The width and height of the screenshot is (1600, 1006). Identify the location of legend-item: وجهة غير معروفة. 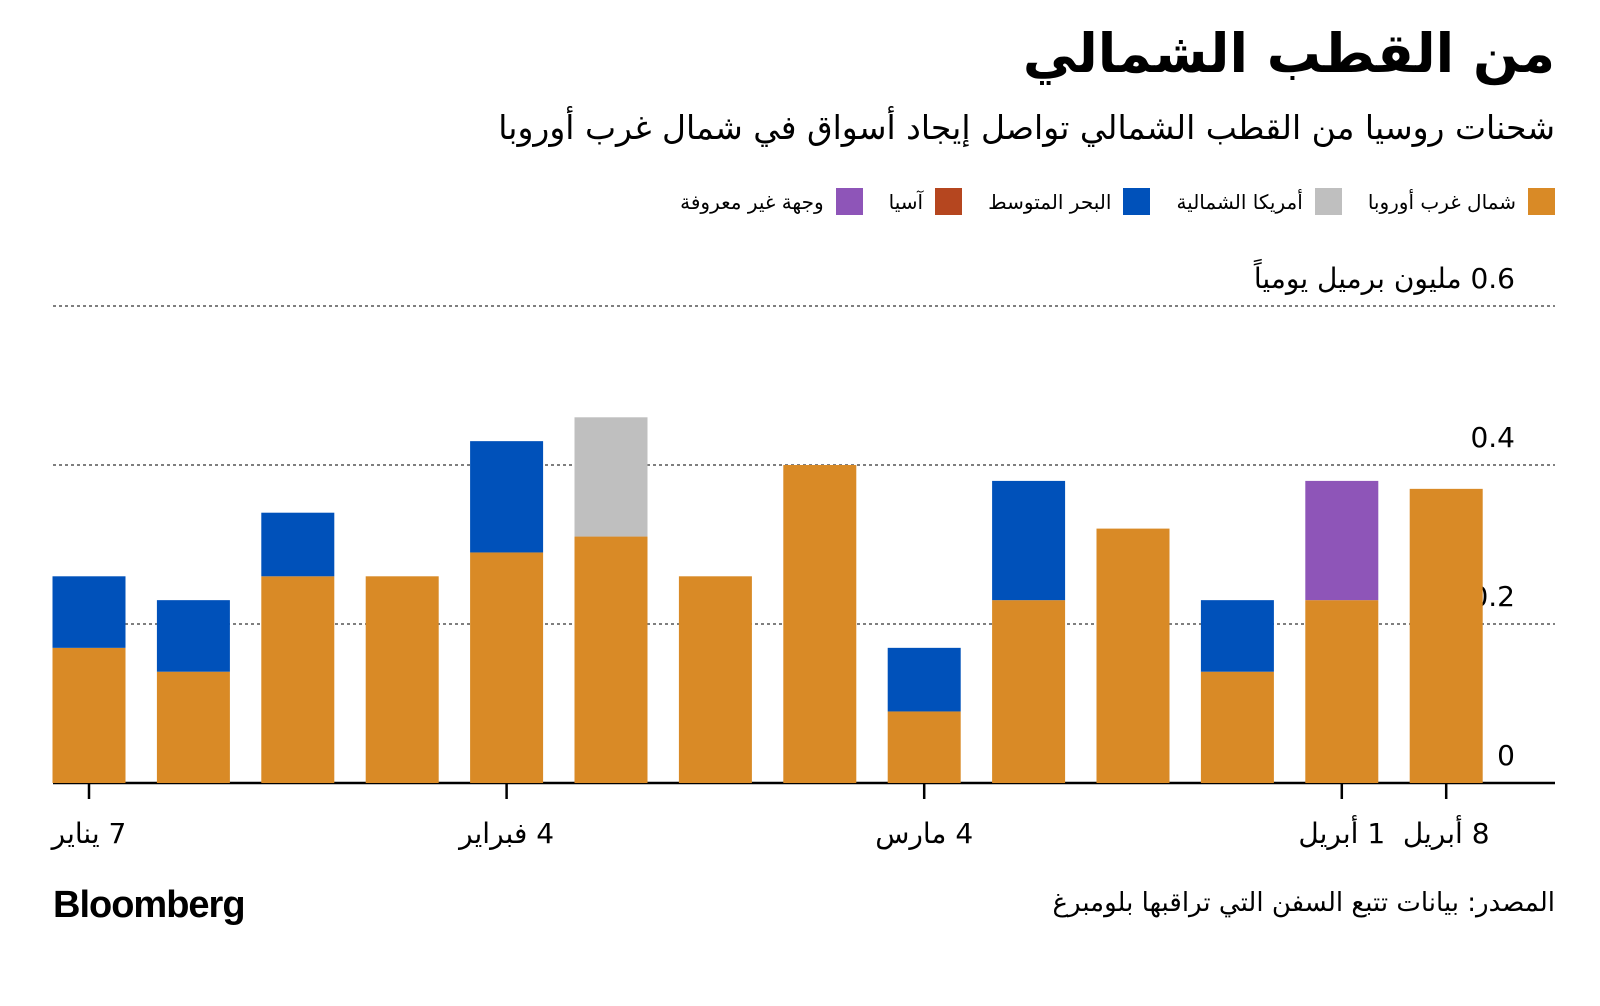
(771, 201).